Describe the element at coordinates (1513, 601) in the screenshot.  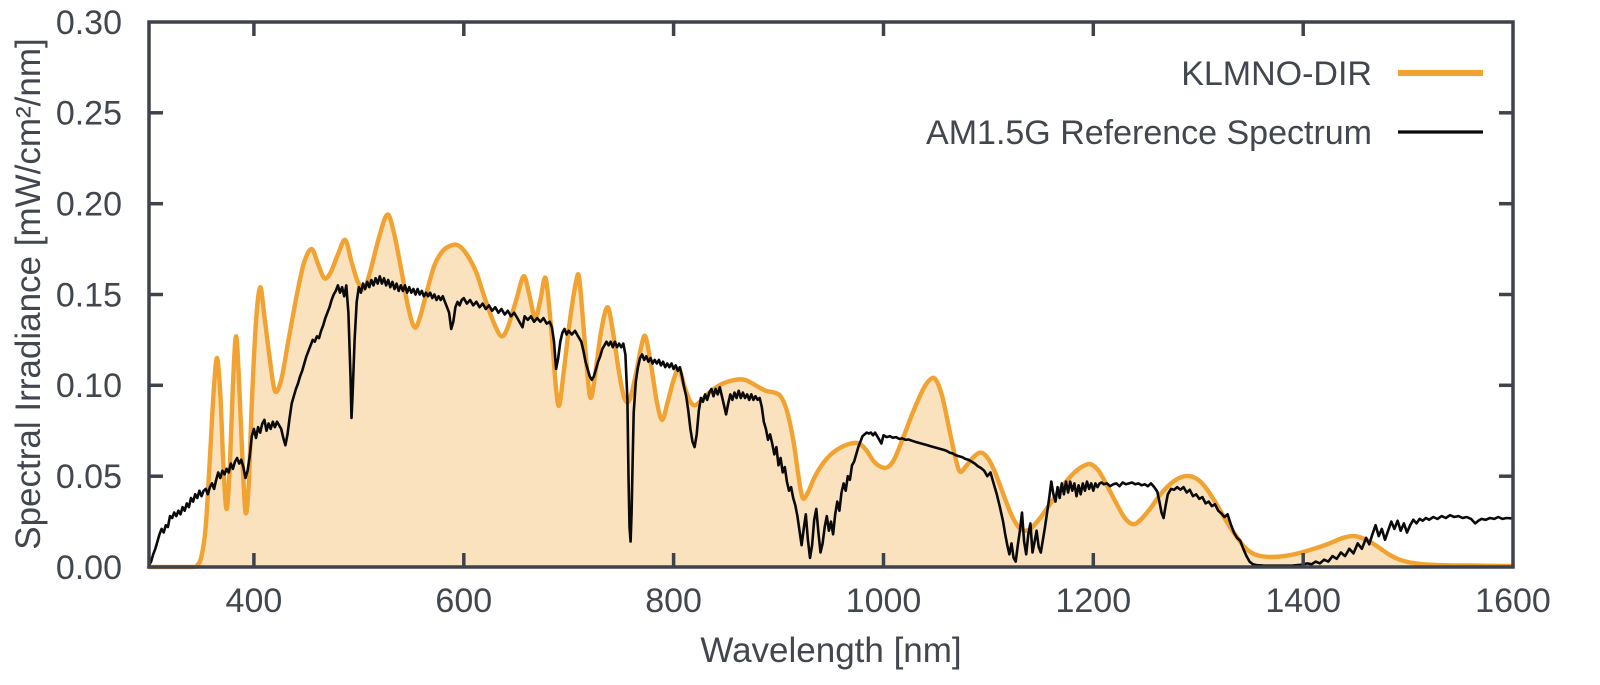
I see `x-axis-tick-label: 1600` at that location.